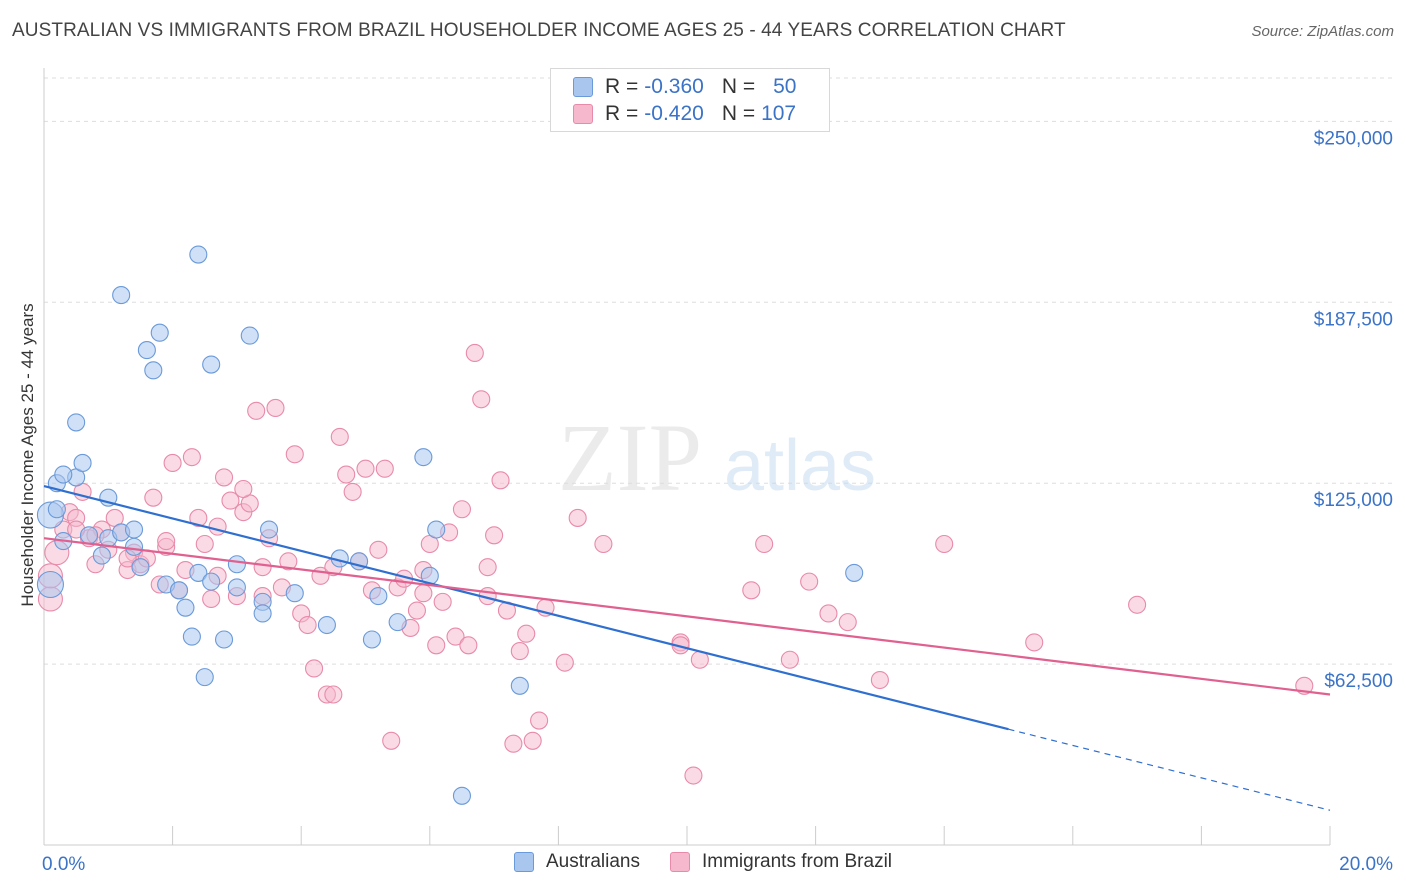 The height and width of the screenshot is (892, 1406). Describe the element at coordinates (1353, 138) in the screenshot. I see `y-tick-label: $250,000` at that location.